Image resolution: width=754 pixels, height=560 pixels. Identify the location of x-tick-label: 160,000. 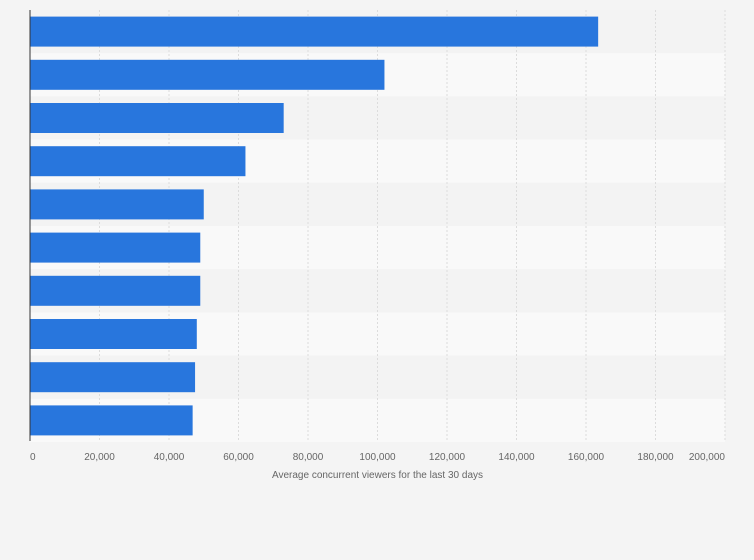
(586, 457).